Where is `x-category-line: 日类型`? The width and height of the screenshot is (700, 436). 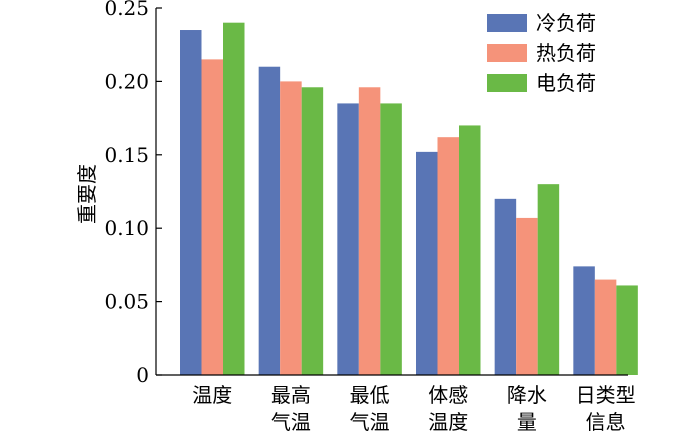 x-category-line: 日类型 is located at coordinates (606, 395).